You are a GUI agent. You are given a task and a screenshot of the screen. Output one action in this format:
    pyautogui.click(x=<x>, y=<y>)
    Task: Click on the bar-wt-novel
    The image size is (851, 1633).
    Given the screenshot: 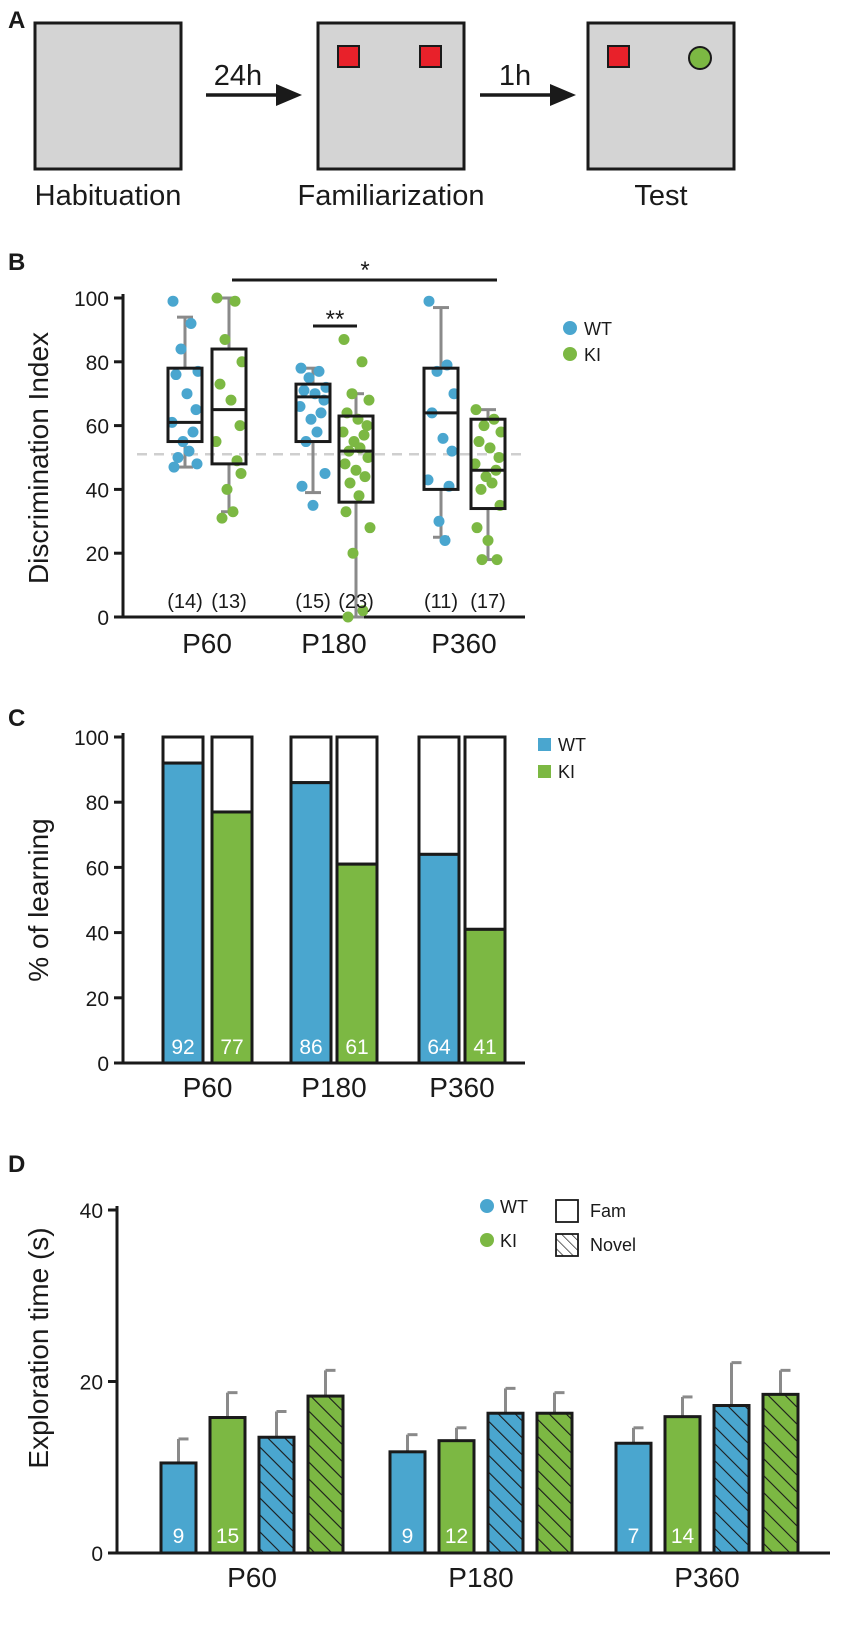 What is the action you would take?
    pyautogui.click(x=505, y=1483)
    